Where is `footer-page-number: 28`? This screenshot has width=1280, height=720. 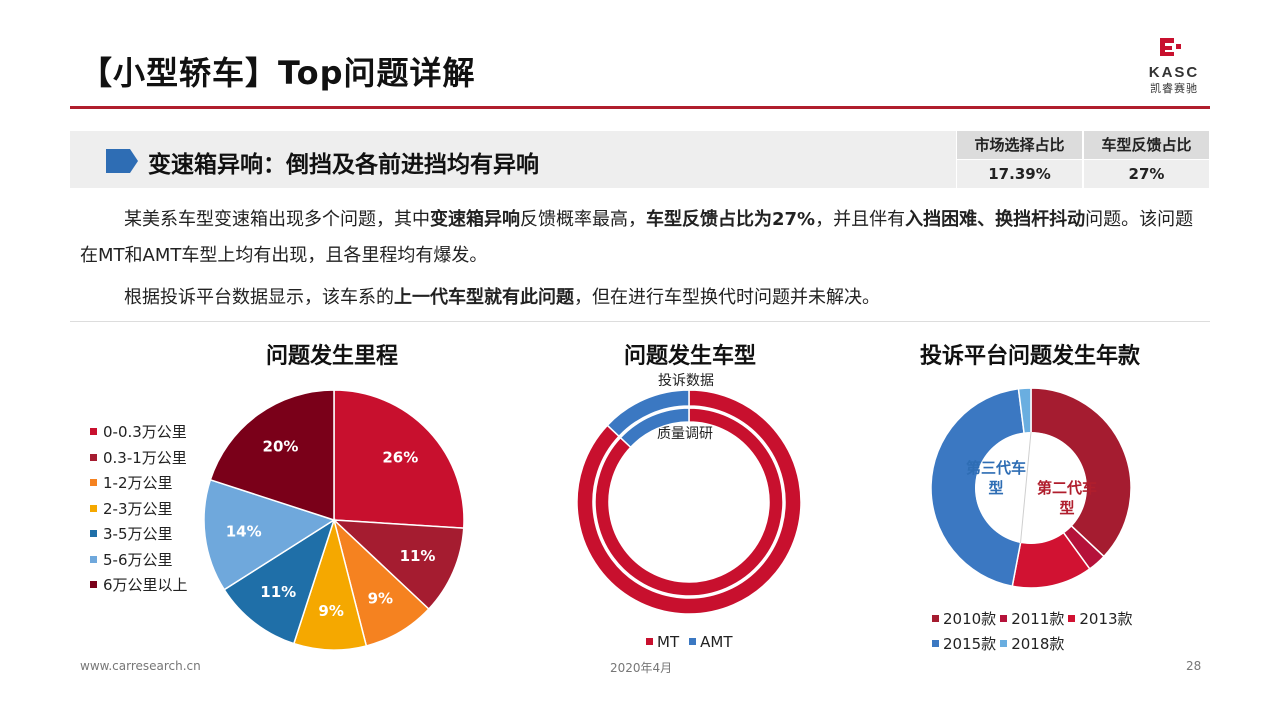 footer-page-number: 28 is located at coordinates (1194, 666).